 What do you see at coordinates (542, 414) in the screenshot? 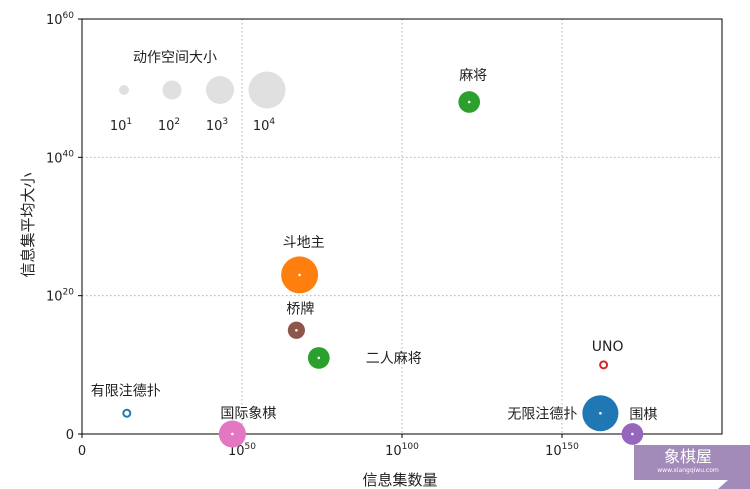
I see `point-label: 无限注德扑` at bounding box center [542, 414].